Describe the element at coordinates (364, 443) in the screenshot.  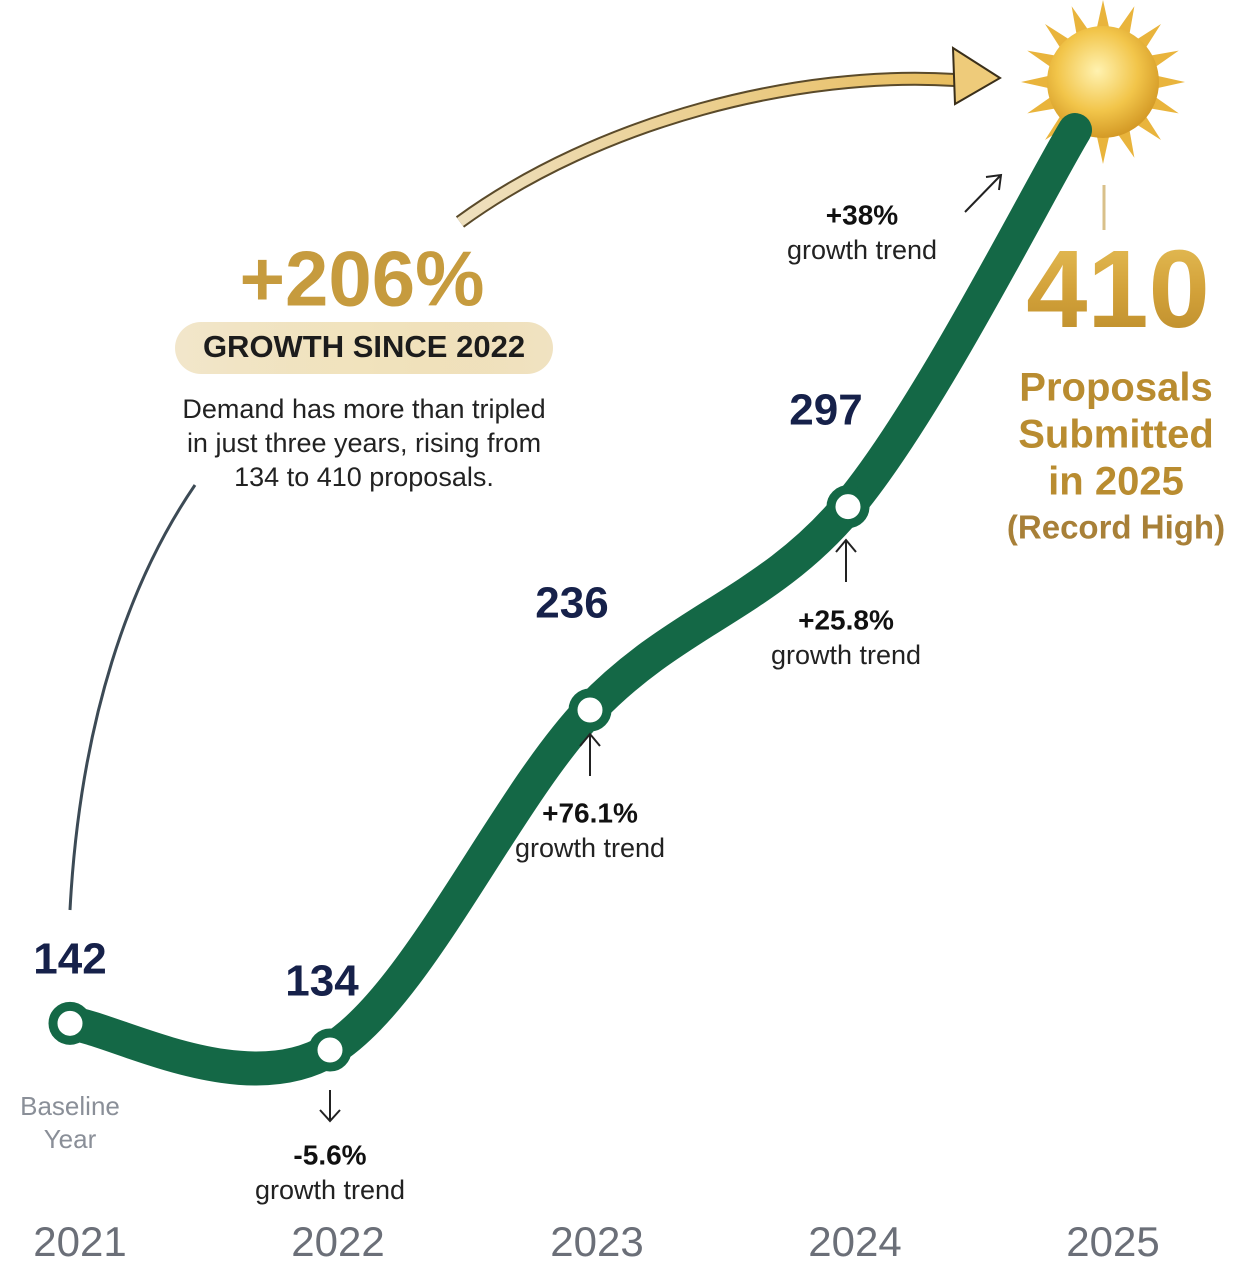
I see `description: in just three years, rising from` at that location.